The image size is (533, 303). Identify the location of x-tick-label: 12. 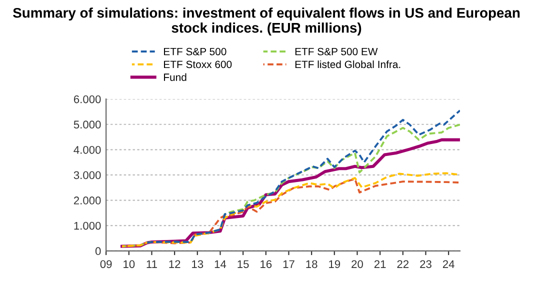
(174, 264).